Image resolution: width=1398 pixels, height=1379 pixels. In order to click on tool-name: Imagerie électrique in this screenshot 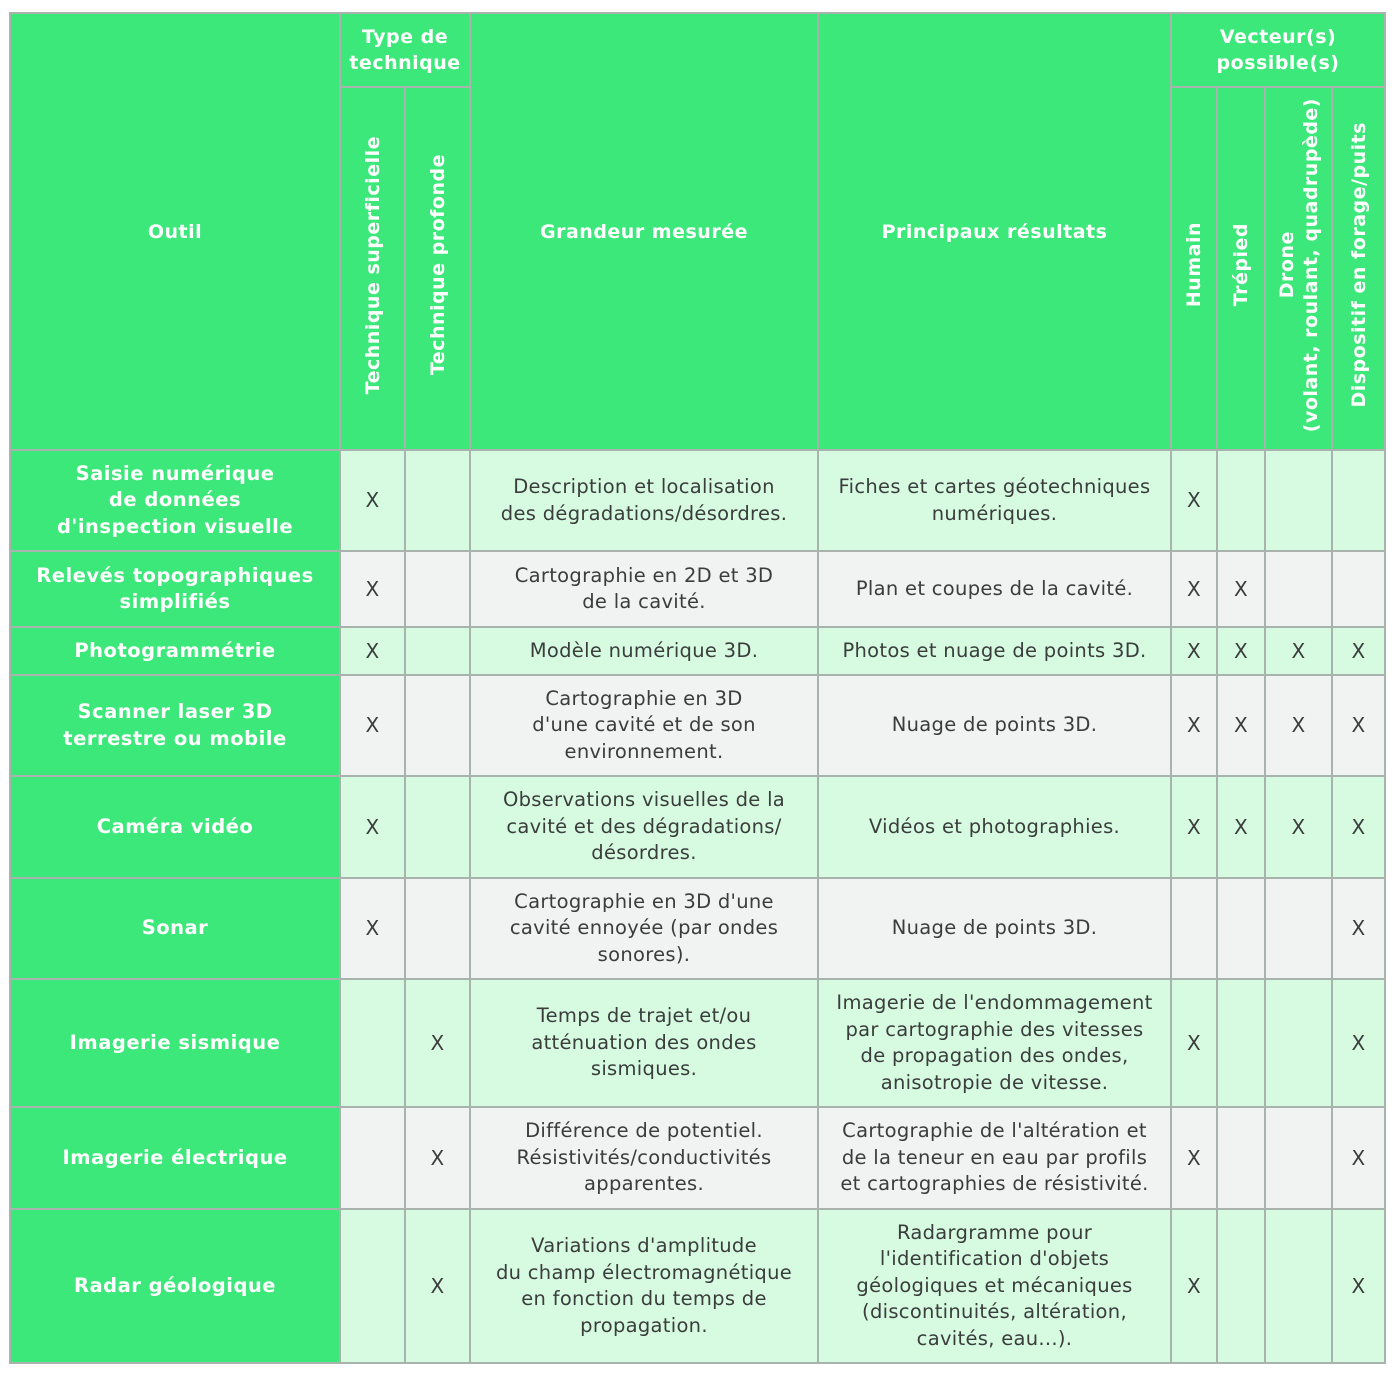, I will do `click(175, 1158)`.